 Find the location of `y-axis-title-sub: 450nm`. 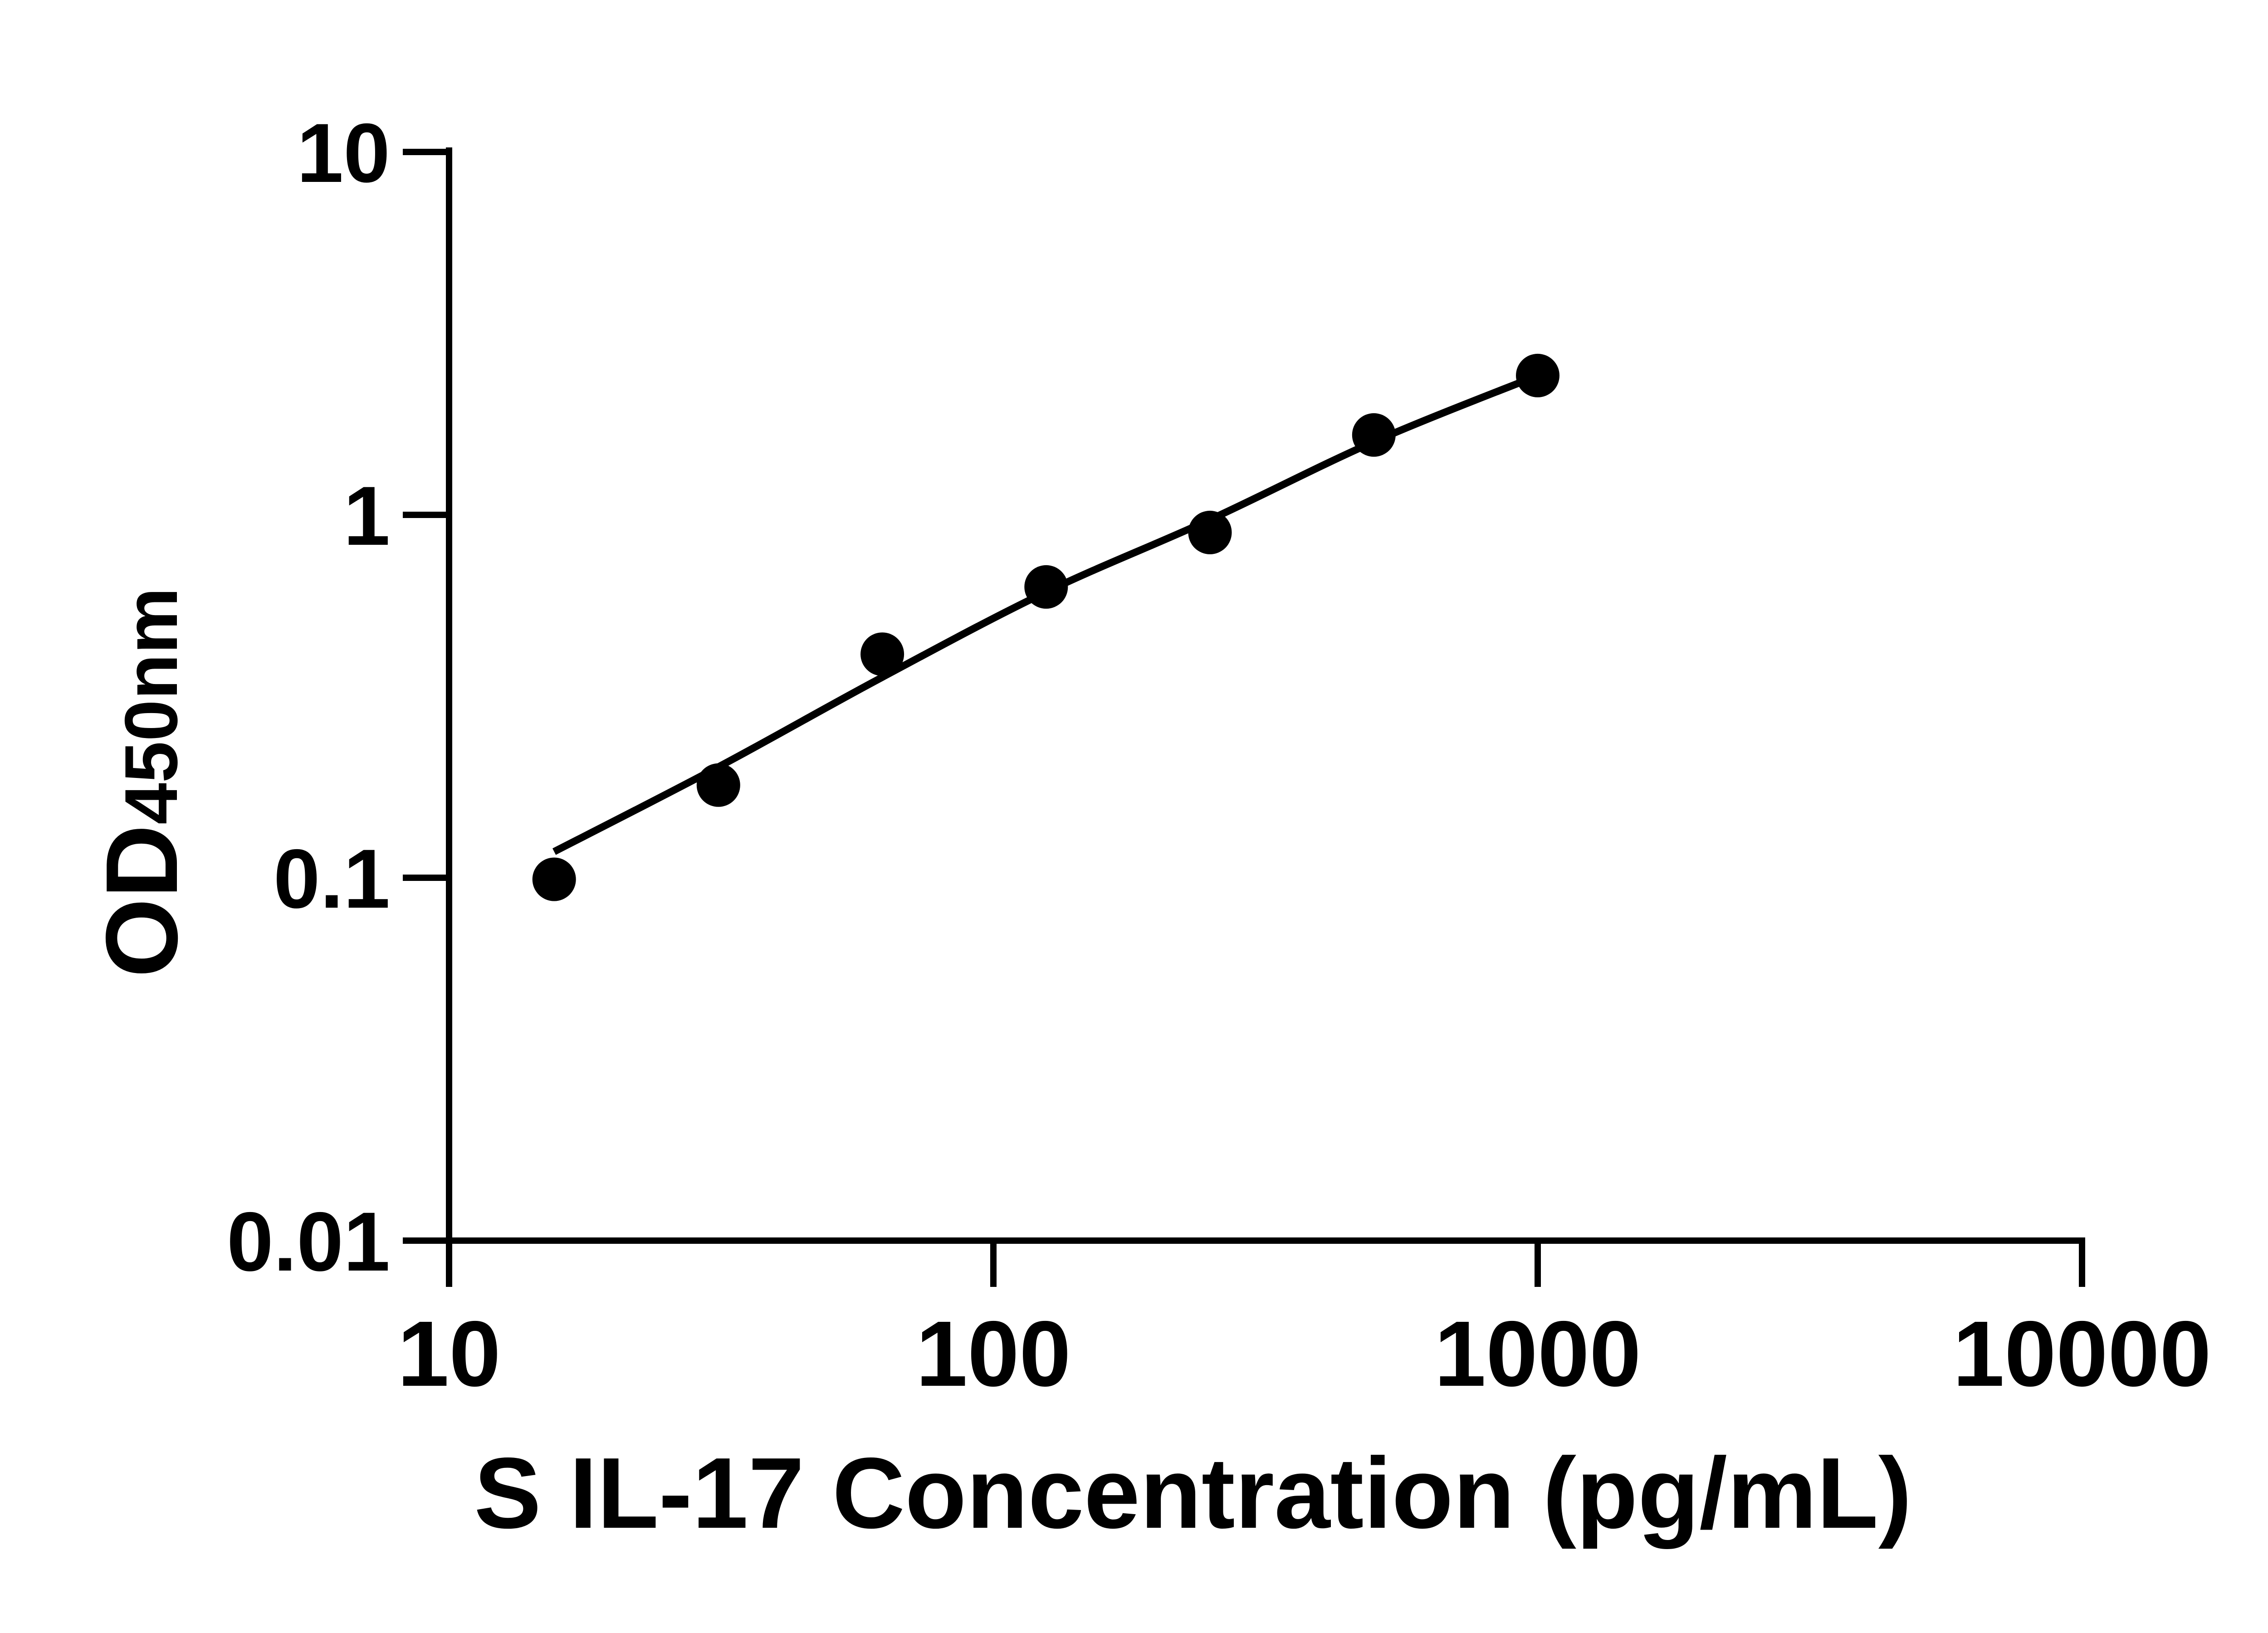

y-axis-title-sub: 450nm is located at coordinates (151, 706).